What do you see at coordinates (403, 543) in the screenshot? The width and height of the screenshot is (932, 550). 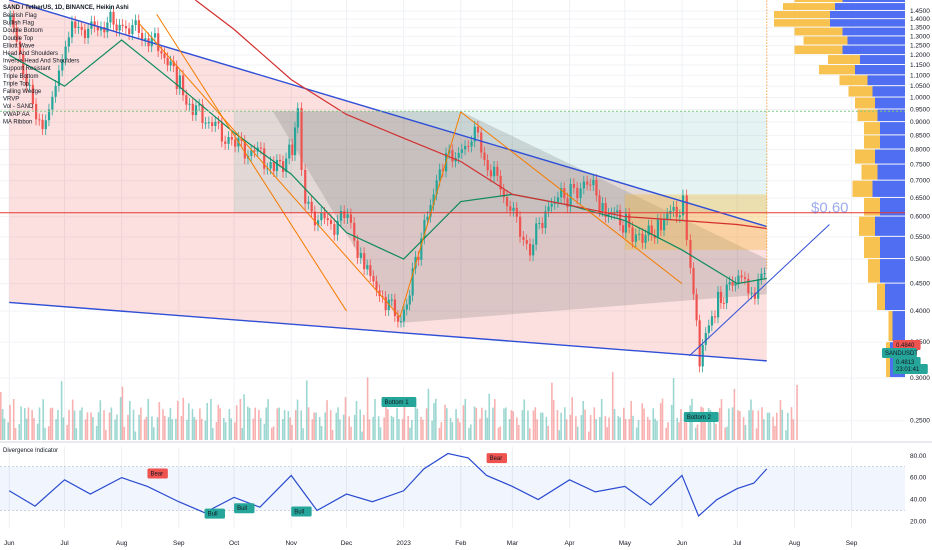 I see `x-tick-label: 2023` at bounding box center [403, 543].